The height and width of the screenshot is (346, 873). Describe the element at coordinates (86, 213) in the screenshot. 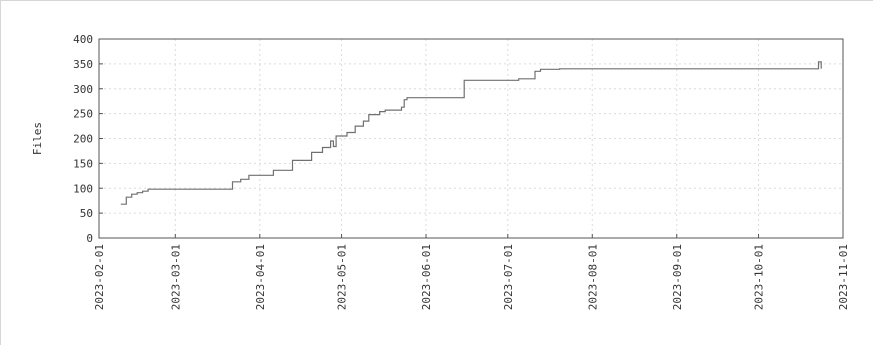

I see `y-tick-label: 50` at that location.